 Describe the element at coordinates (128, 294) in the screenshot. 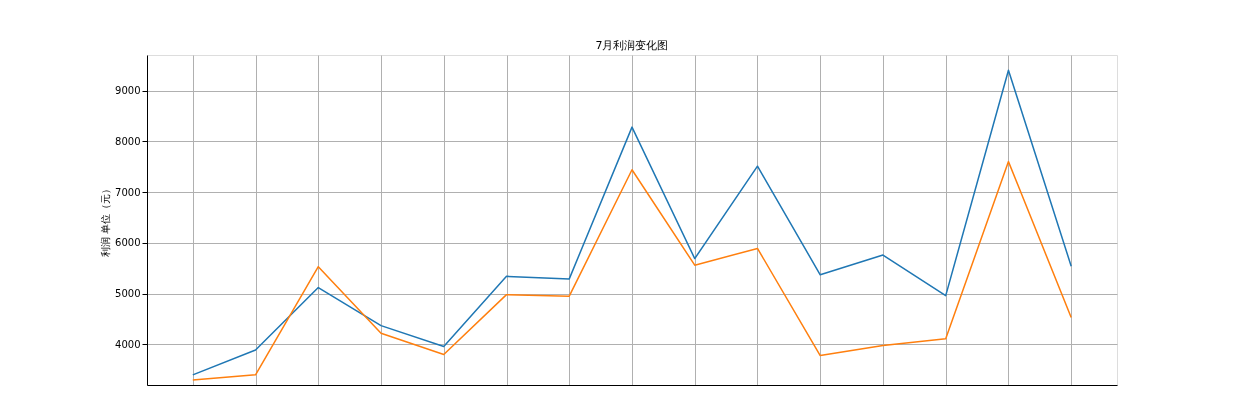

I see `y-tick-label: 5000` at that location.